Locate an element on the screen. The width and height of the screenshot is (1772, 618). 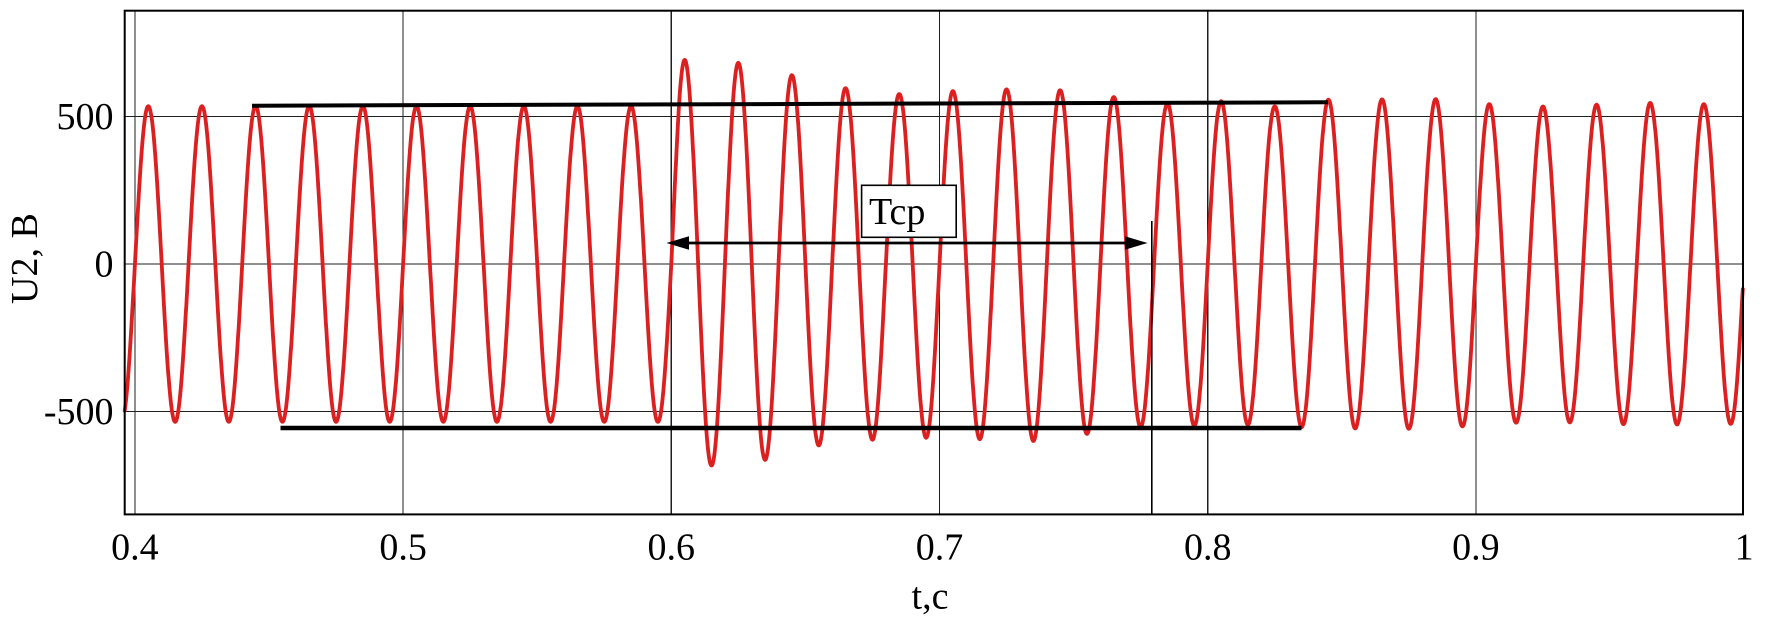
svg-text: U2, B is located at coordinates (25, 258).